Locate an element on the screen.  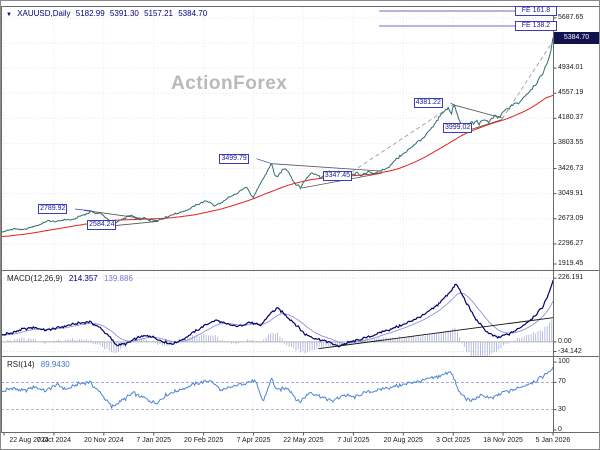
macd-signal-line is located at coordinates (277, 318).